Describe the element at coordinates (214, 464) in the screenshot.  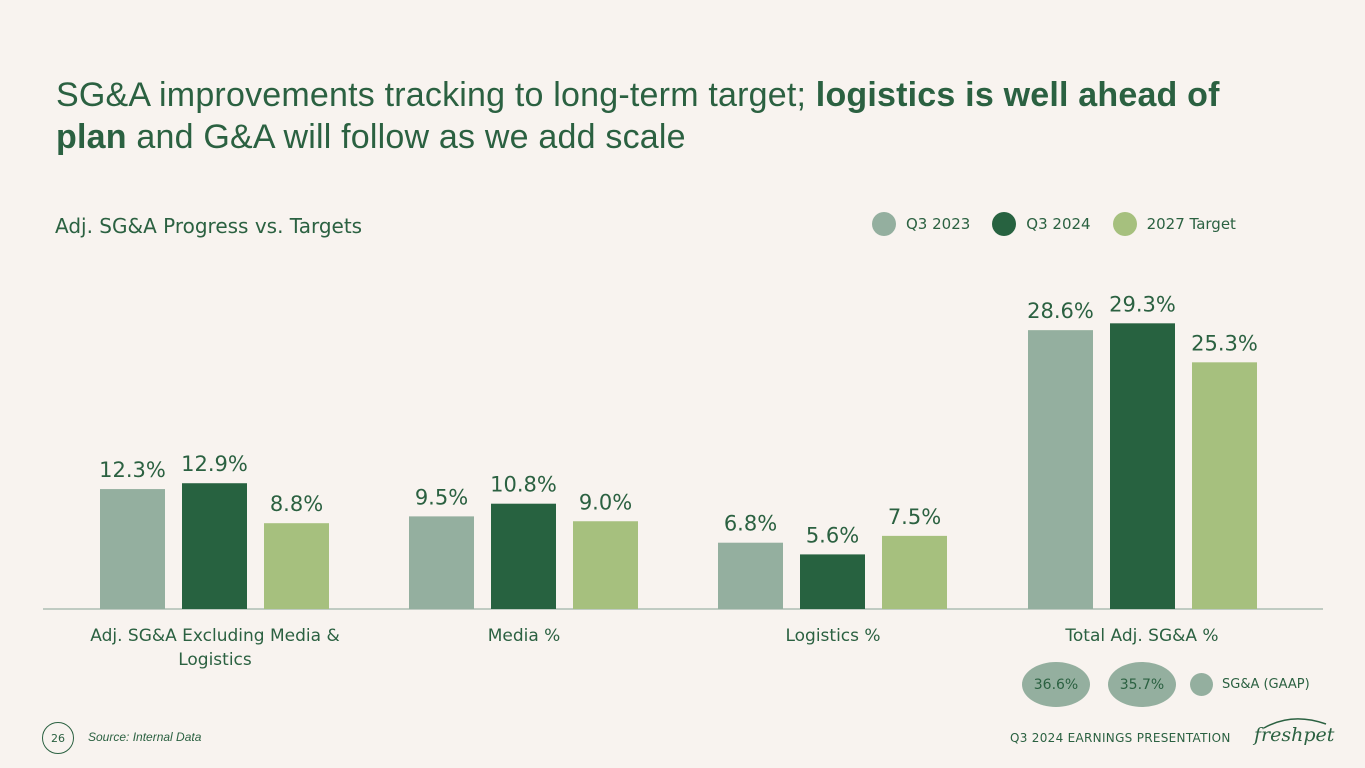
I see `data-label-q3-2024-cat-0: 12.9%` at that location.